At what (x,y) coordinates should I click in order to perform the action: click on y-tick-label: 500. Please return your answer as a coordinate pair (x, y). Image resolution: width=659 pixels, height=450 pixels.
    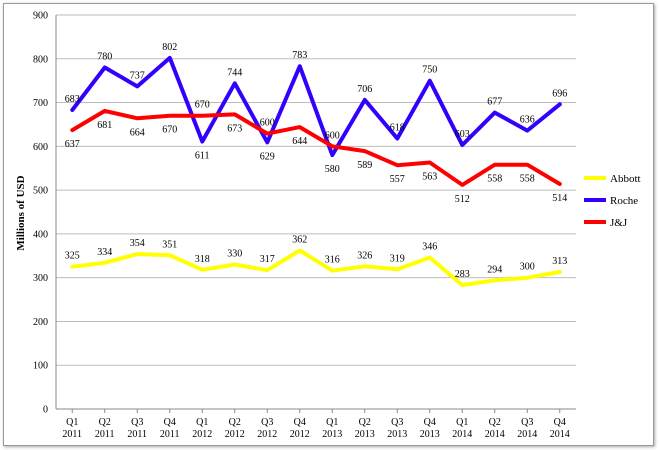
    Looking at the image, I should click on (40, 191).